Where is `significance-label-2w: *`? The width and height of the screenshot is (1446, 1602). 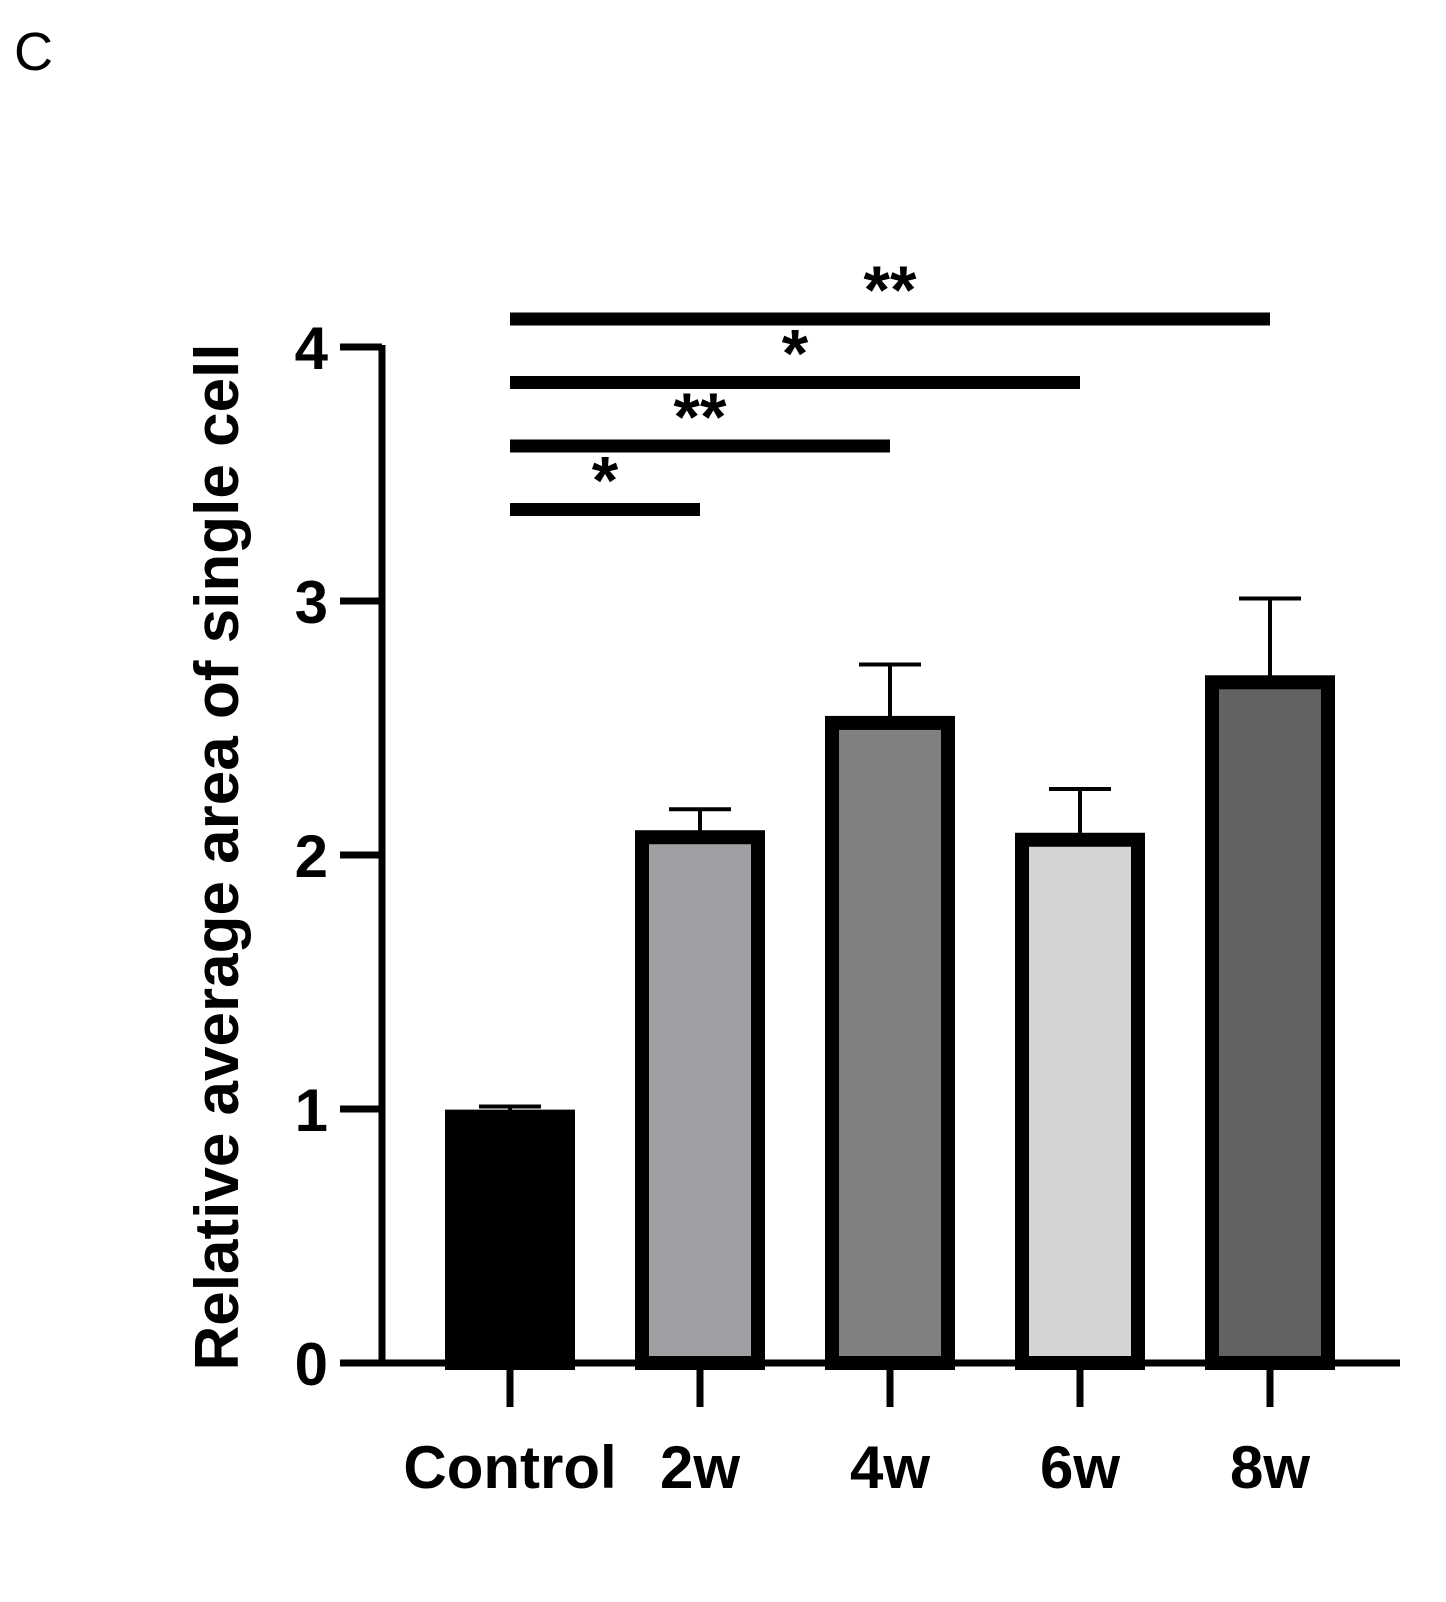
significance-label-2w: * is located at coordinates (605, 481).